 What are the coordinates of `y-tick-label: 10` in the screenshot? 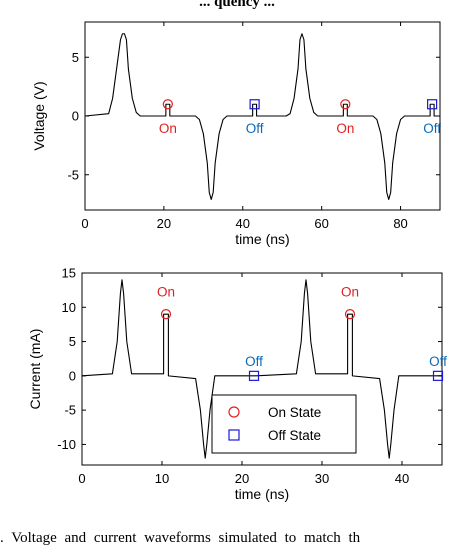 It's located at (69, 307).